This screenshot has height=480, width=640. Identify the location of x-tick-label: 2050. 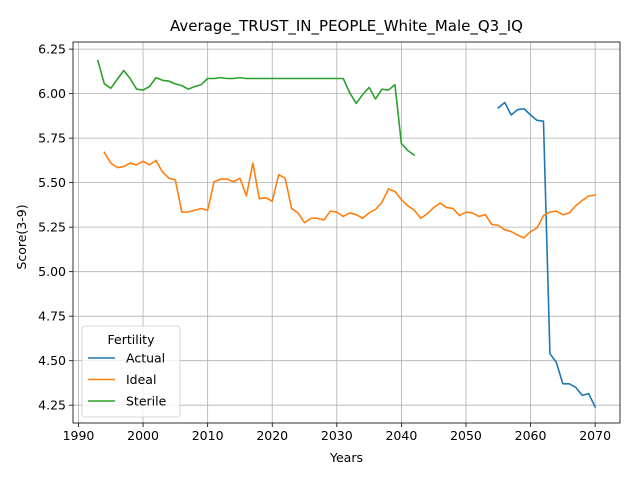
(466, 435).